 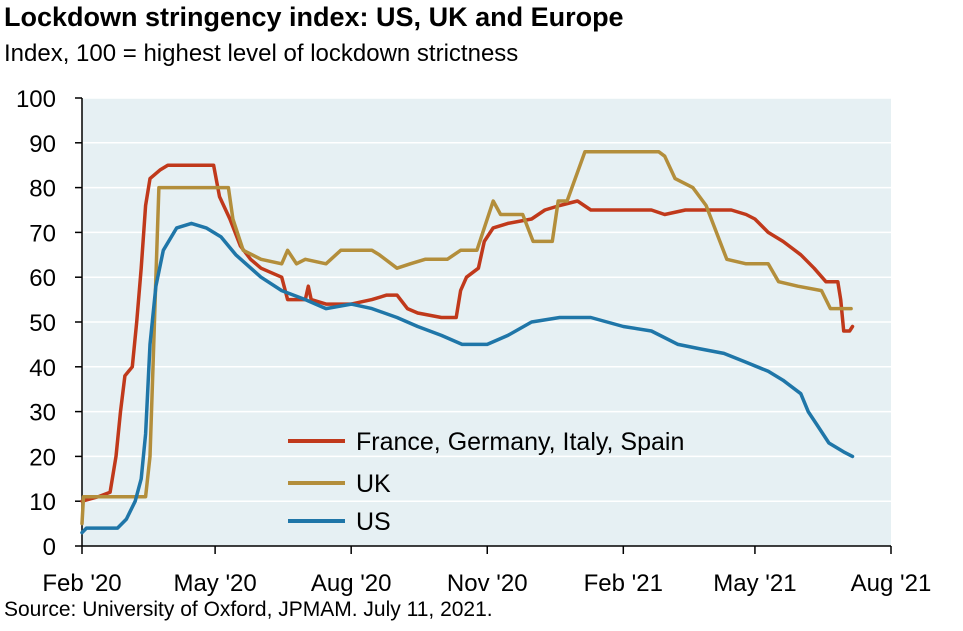 What do you see at coordinates (486, 482) in the screenshot?
I see `legend: France, Germany, Italy, Spain UK US` at bounding box center [486, 482].